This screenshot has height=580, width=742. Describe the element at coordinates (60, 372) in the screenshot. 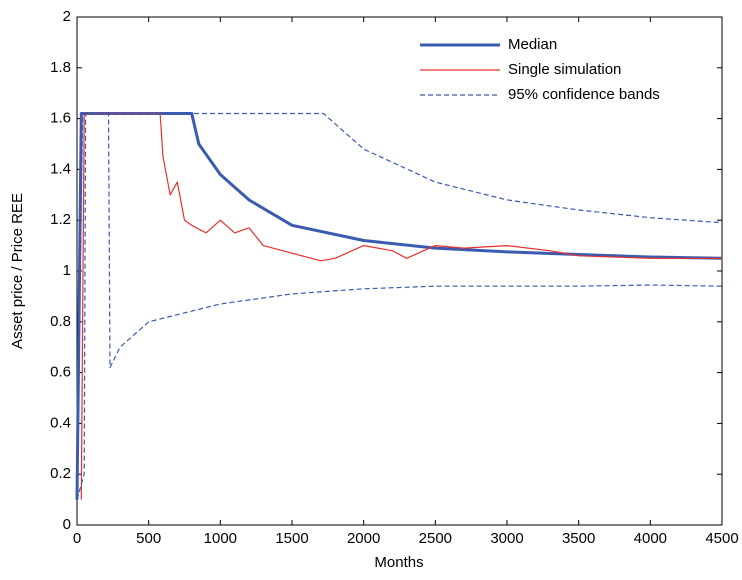

I see `y-tick-label: 0.6` at that location.